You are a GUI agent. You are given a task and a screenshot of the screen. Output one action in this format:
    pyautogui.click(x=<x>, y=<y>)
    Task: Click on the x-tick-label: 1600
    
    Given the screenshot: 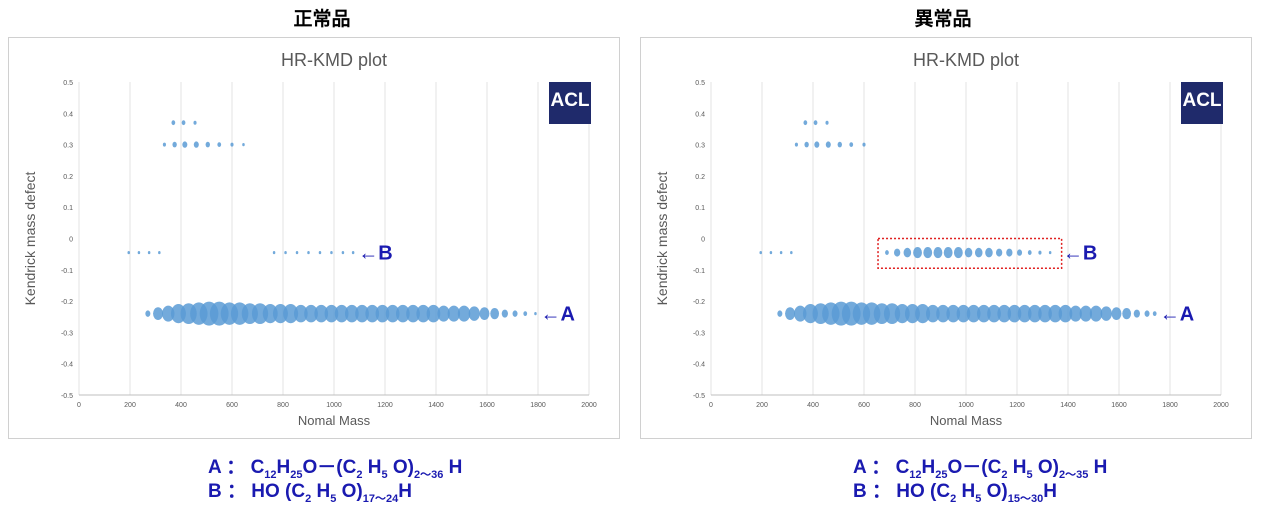 What is the action you would take?
    pyautogui.click(x=487, y=405)
    